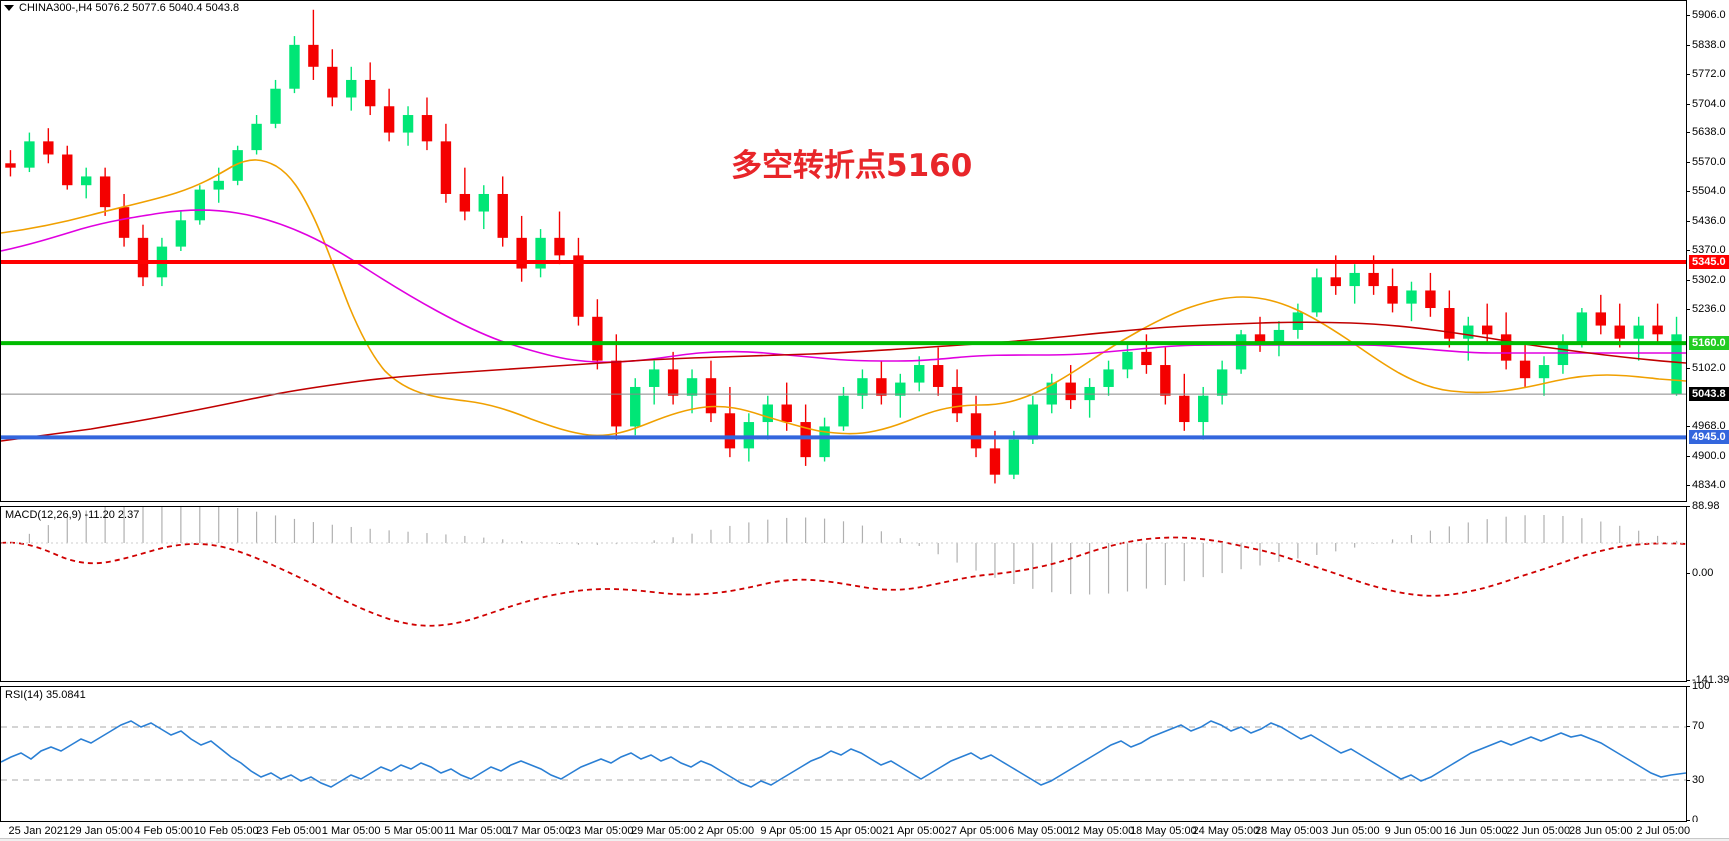  Describe the element at coordinates (1538, 831) in the screenshot. I see `time-axis-label: 22 Jun 05:00` at that location.